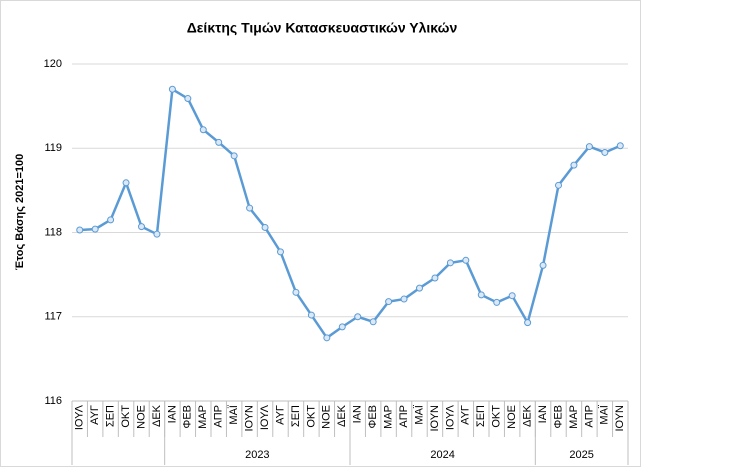  I want to click on y-tick-label: 117, so click(53, 317).